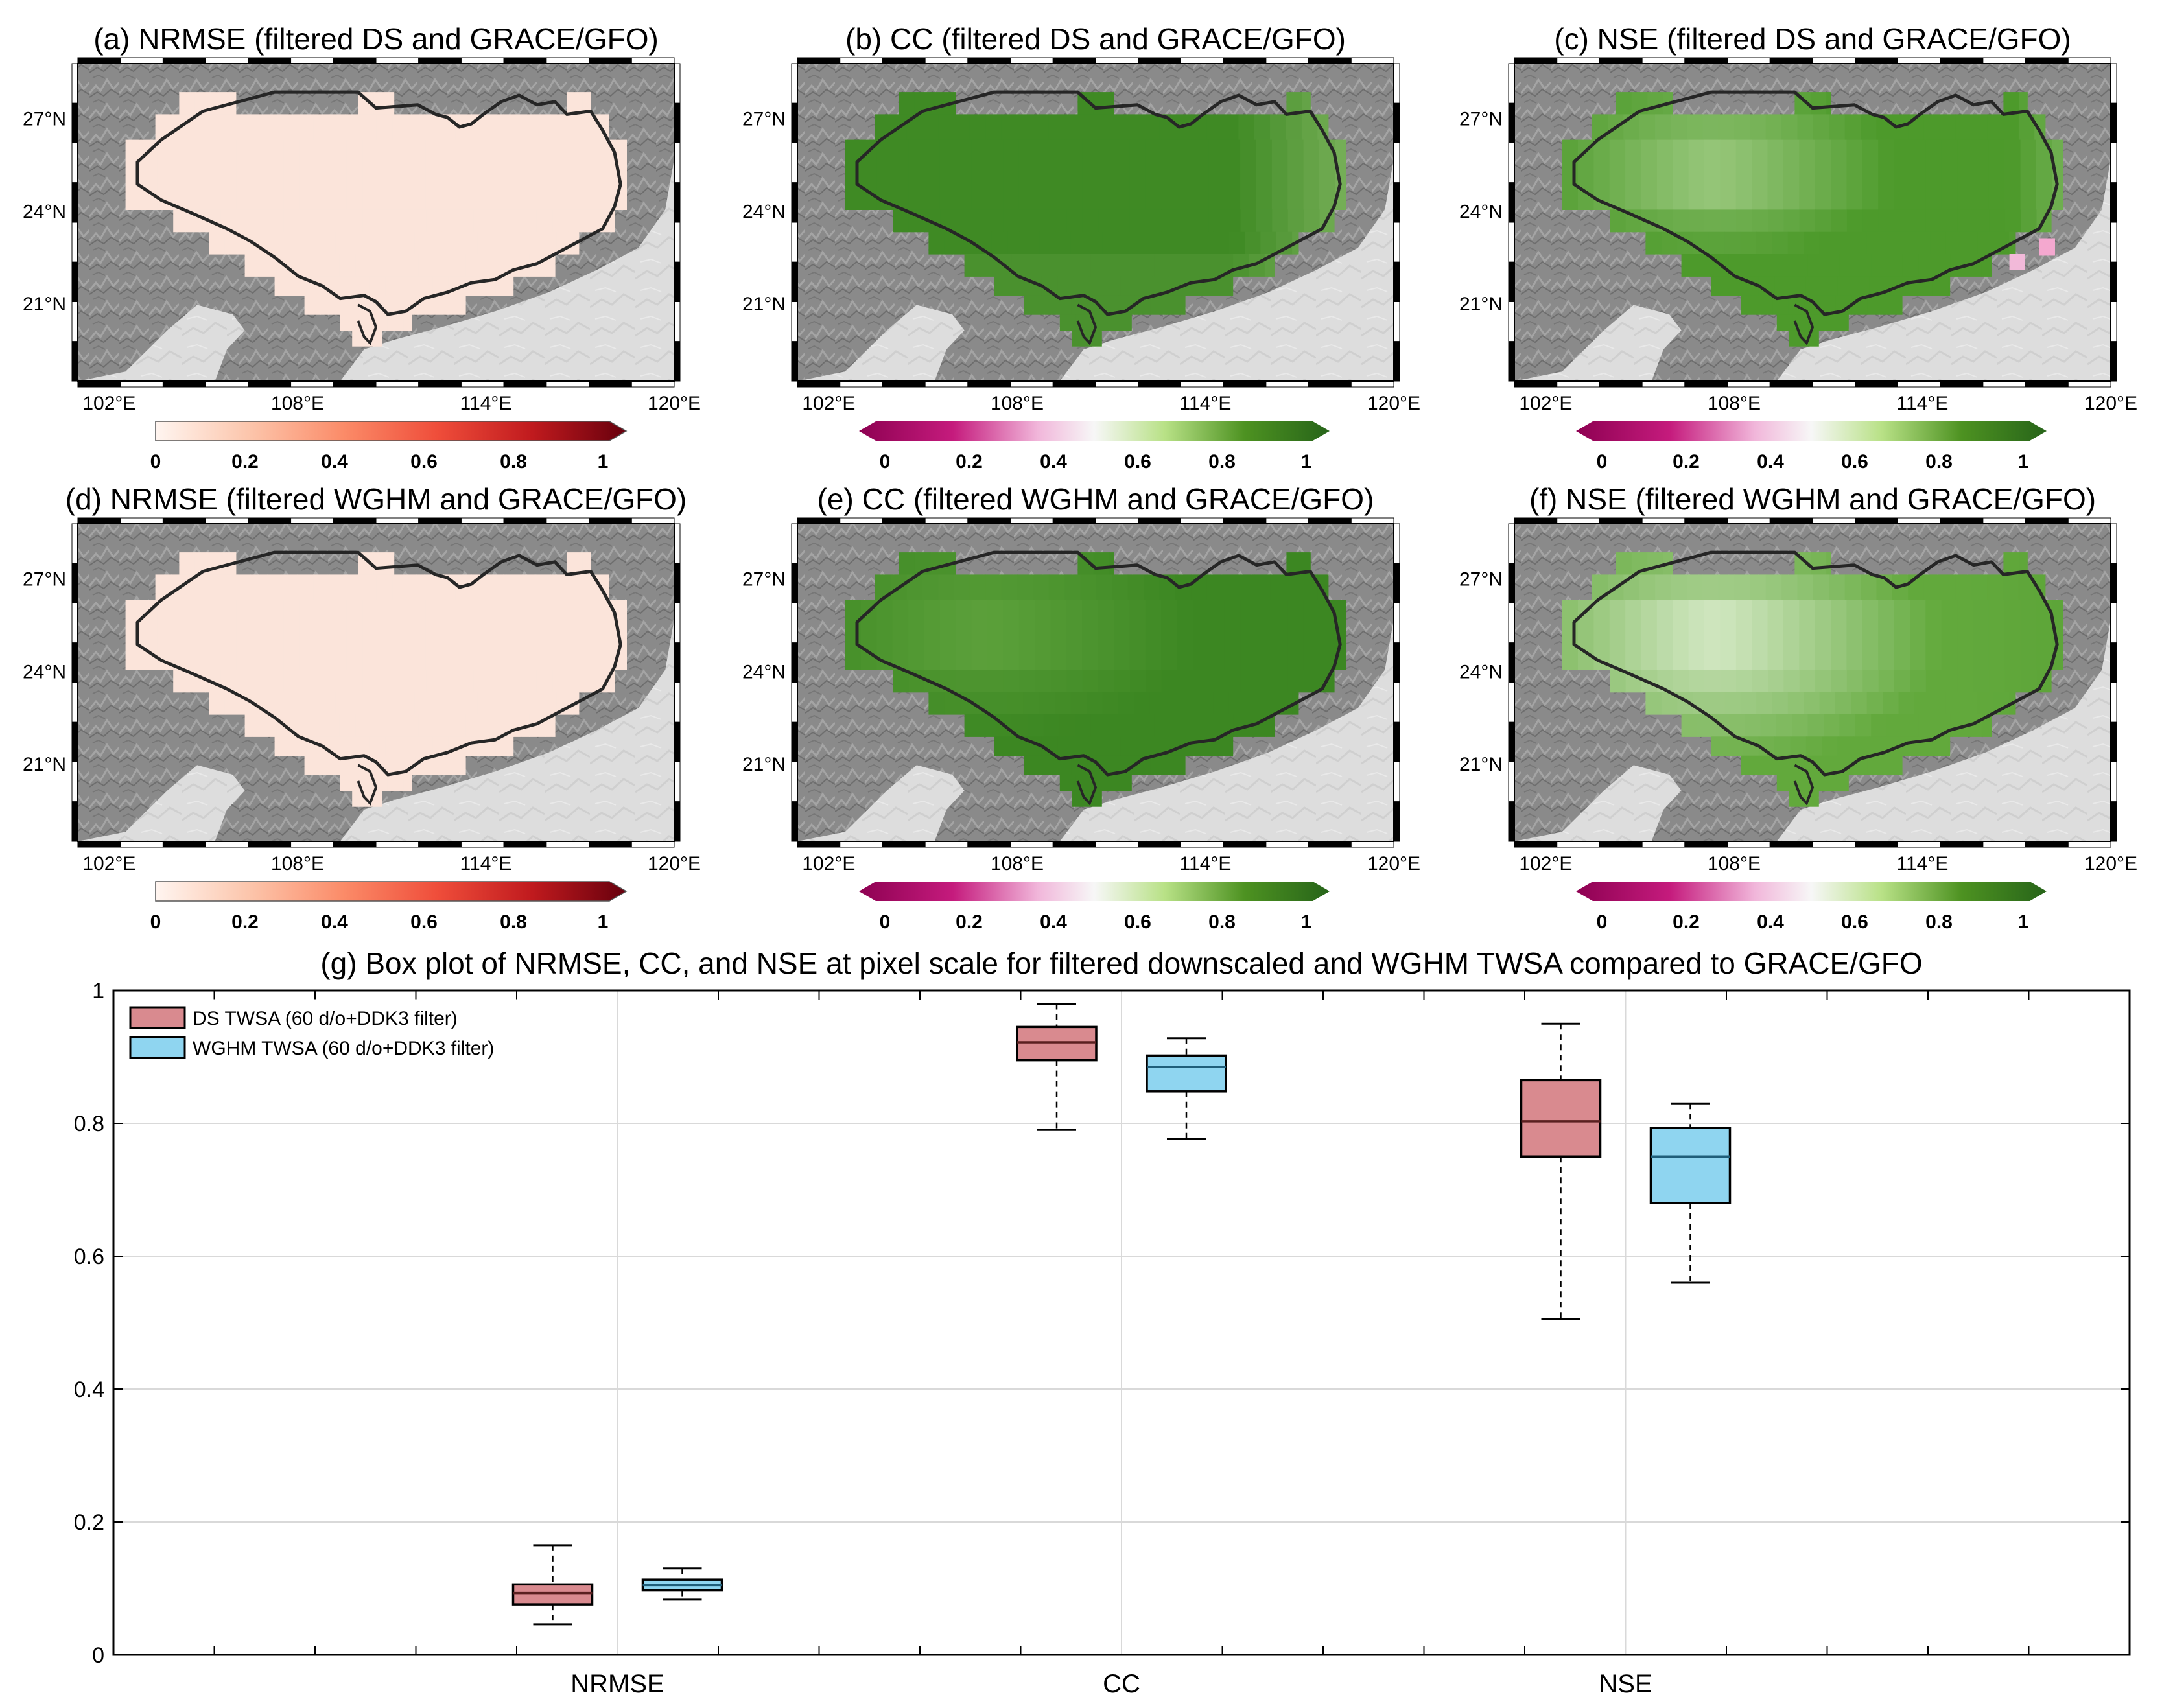  Describe the element at coordinates (552, 1585) in the screenshot. I see `box-nrmse` at that location.